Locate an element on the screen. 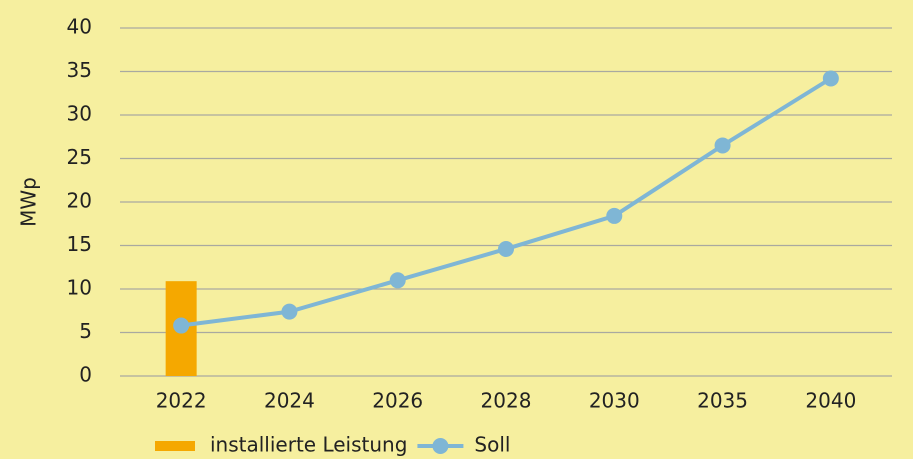  y-tick-label: 25 is located at coordinates (79, 157).